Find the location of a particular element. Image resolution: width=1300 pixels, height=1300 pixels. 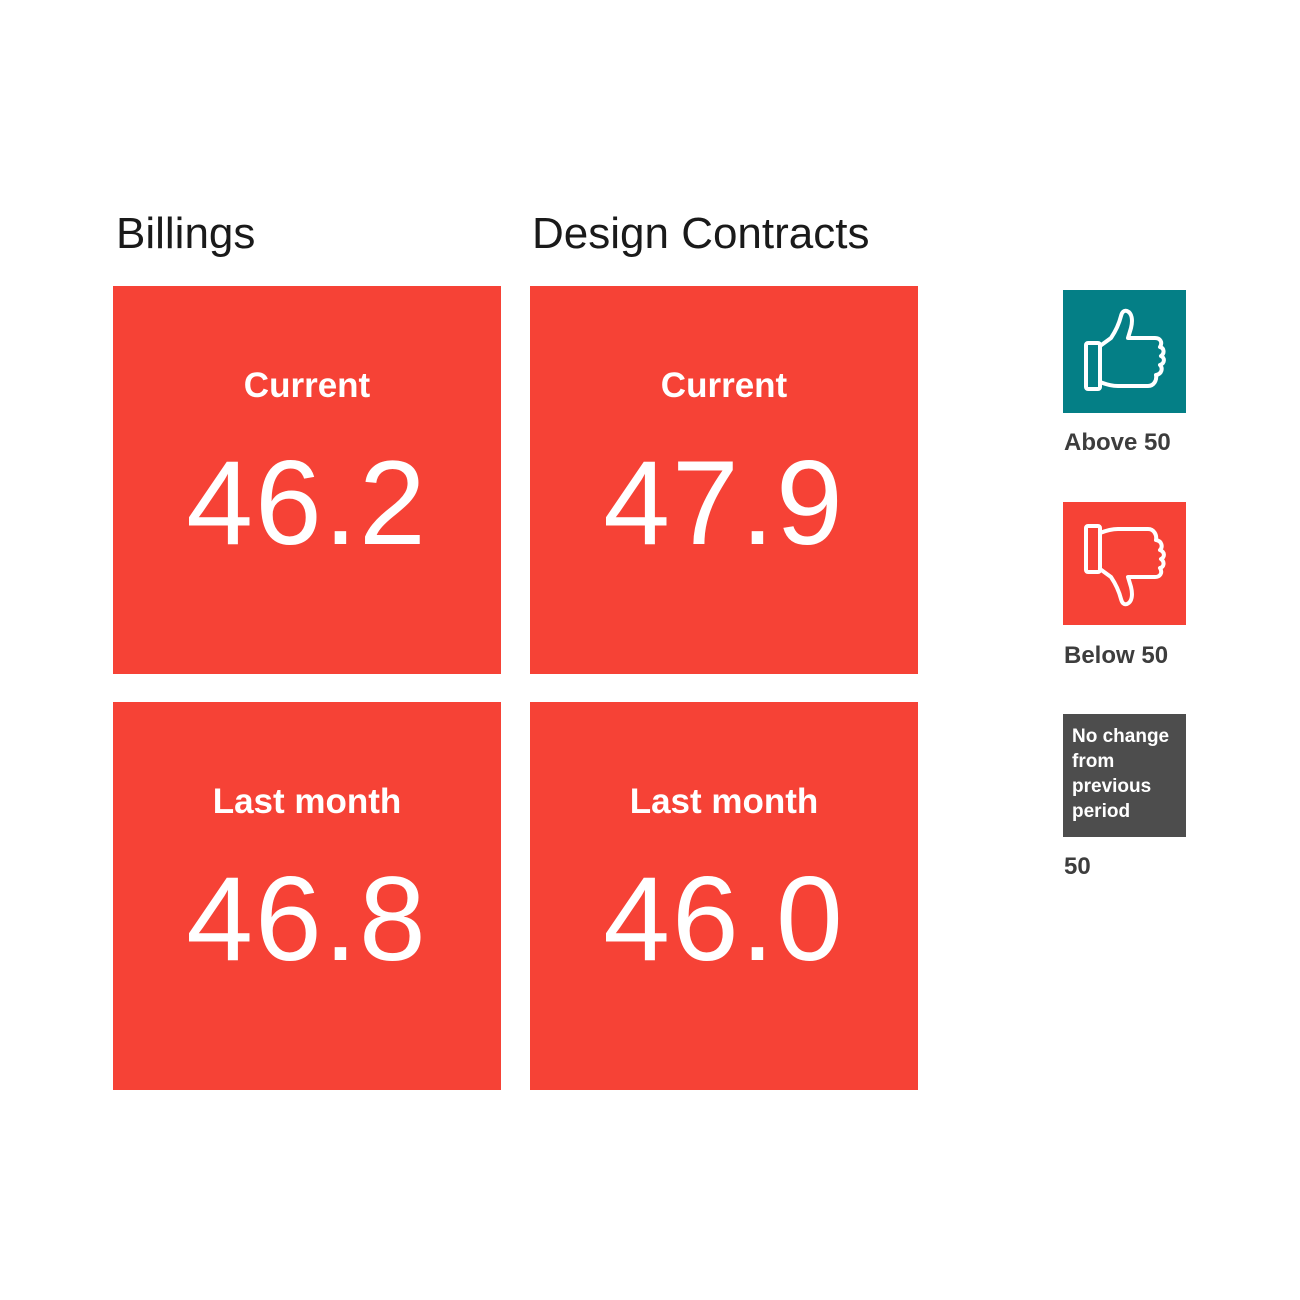

design-contracts-title: Design Contracts is located at coordinates (701, 233).